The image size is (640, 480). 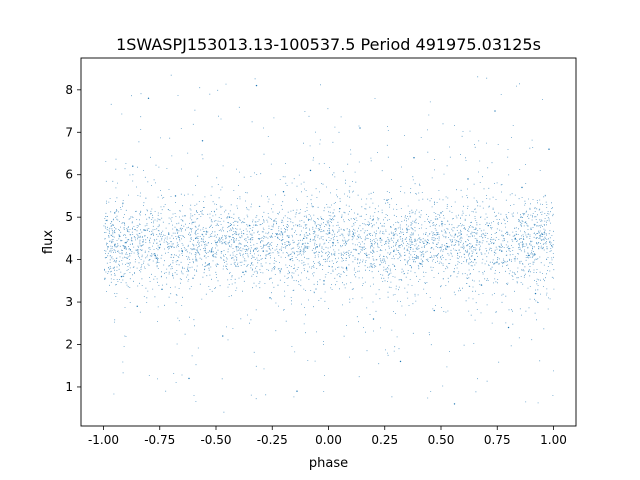 I want to click on x-tick-label: 0.75, so click(x=497, y=440).